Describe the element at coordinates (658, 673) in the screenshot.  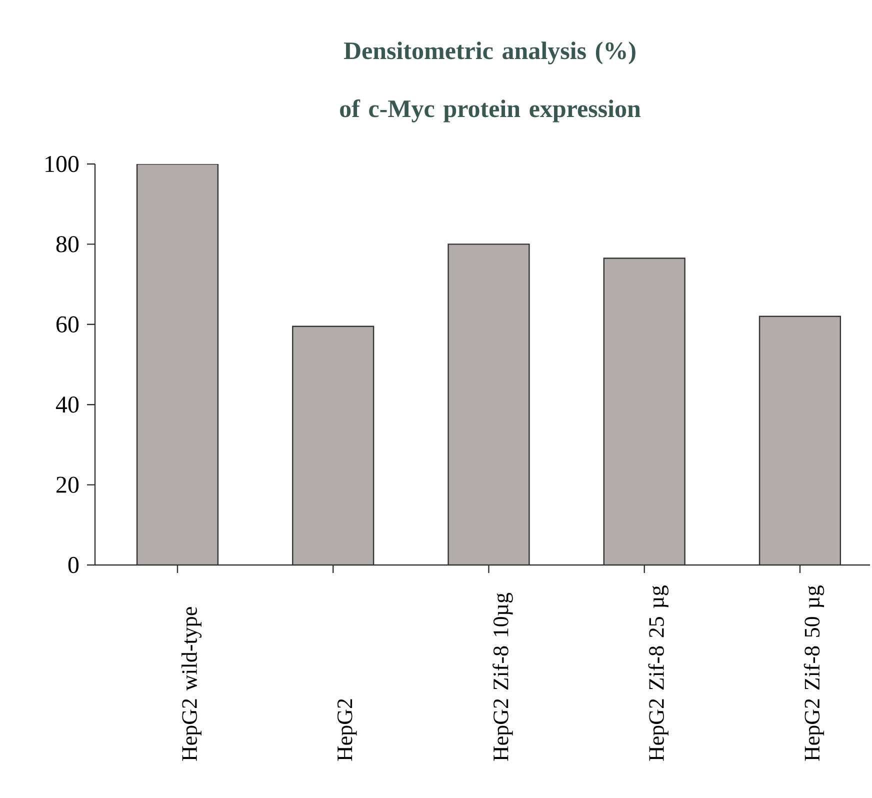
I see `x-tick-label: HepG2 Zif-8 25 µg` at that location.